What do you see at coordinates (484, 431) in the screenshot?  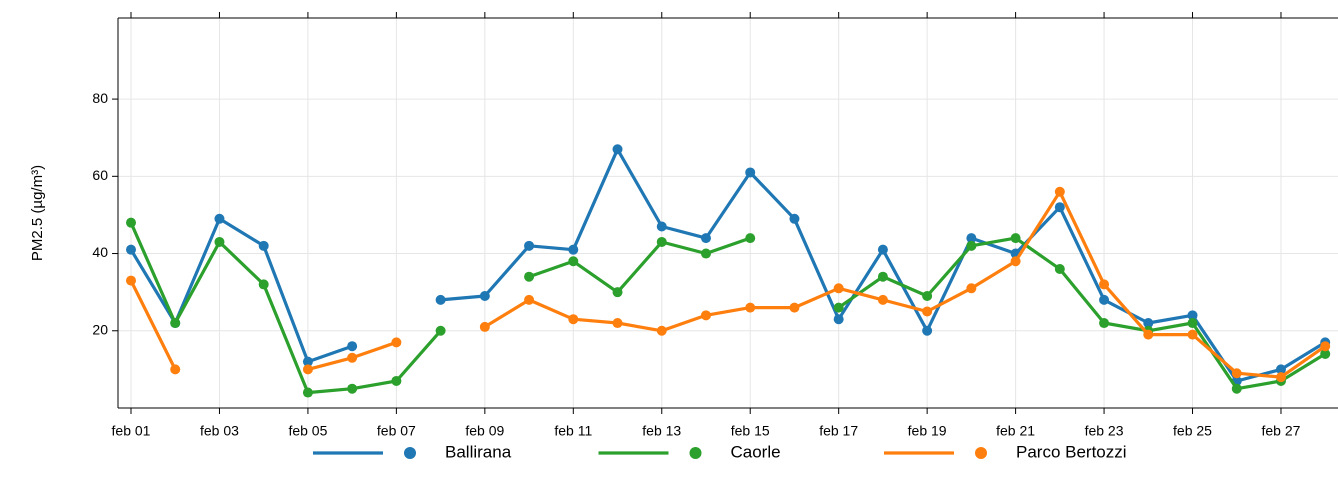 I see `x-tick-label: feb 09` at bounding box center [484, 431].